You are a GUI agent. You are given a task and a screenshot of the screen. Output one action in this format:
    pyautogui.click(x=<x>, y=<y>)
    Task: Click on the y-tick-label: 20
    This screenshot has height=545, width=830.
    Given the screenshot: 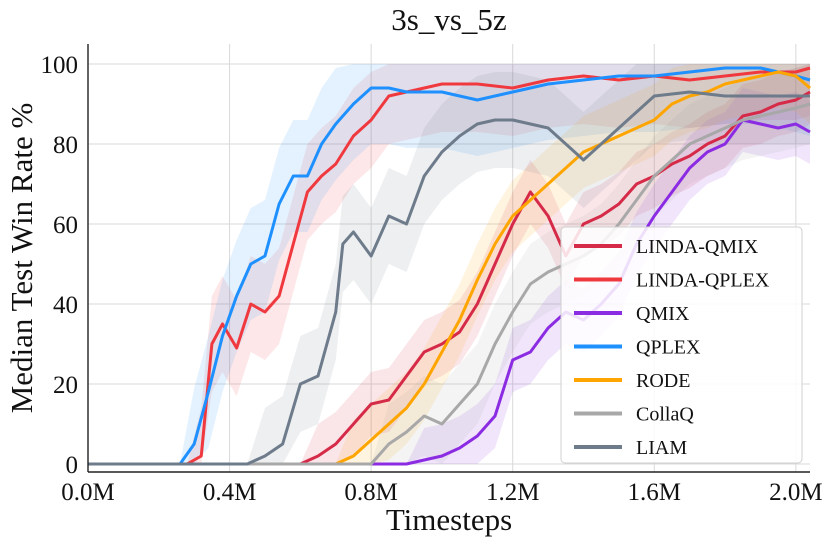 What is the action you would take?
    pyautogui.click(x=65, y=385)
    